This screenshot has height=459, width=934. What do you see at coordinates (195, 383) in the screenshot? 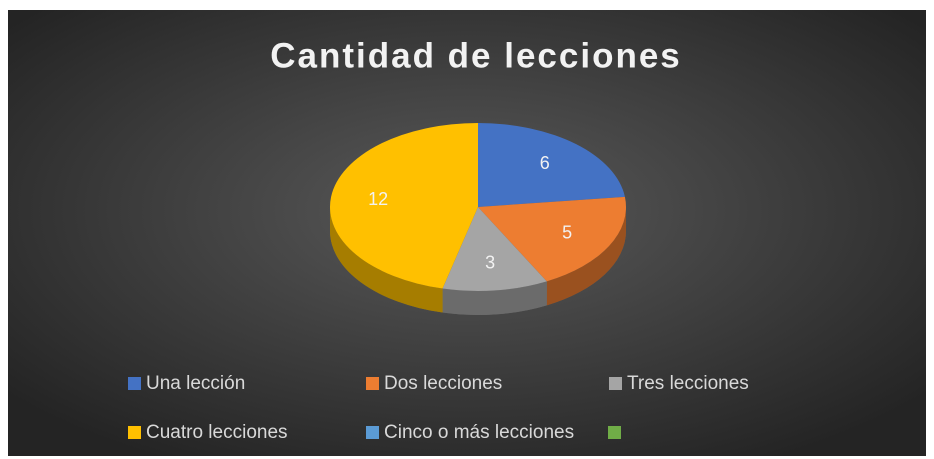
I see `legend-label: Una lección` at bounding box center [195, 383].